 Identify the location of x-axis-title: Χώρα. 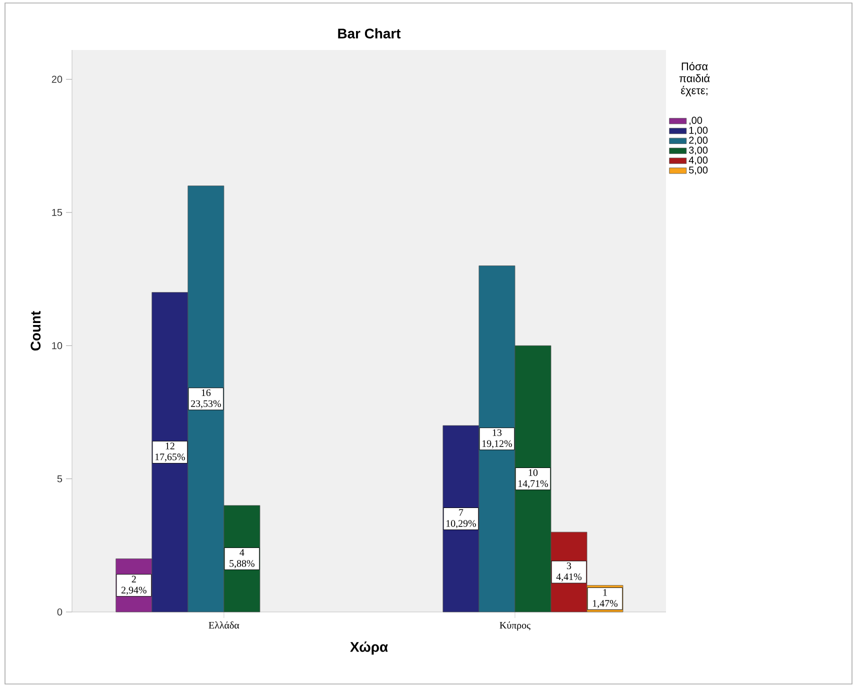
(369, 648).